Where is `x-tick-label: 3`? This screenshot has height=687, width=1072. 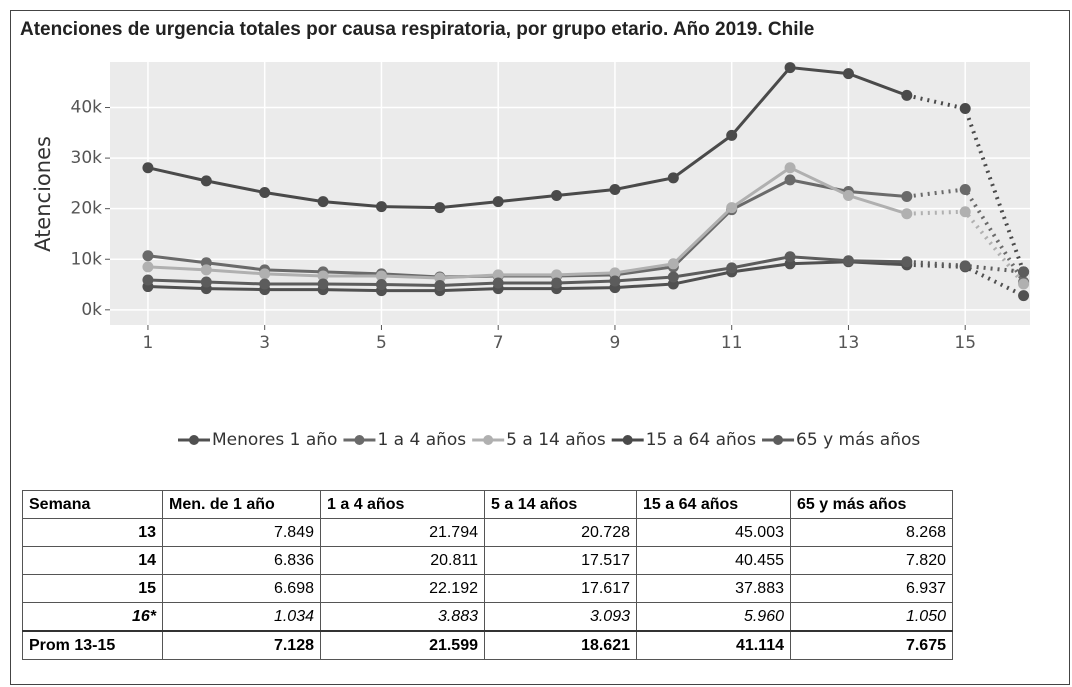 x-tick-label: 3 is located at coordinates (264, 343).